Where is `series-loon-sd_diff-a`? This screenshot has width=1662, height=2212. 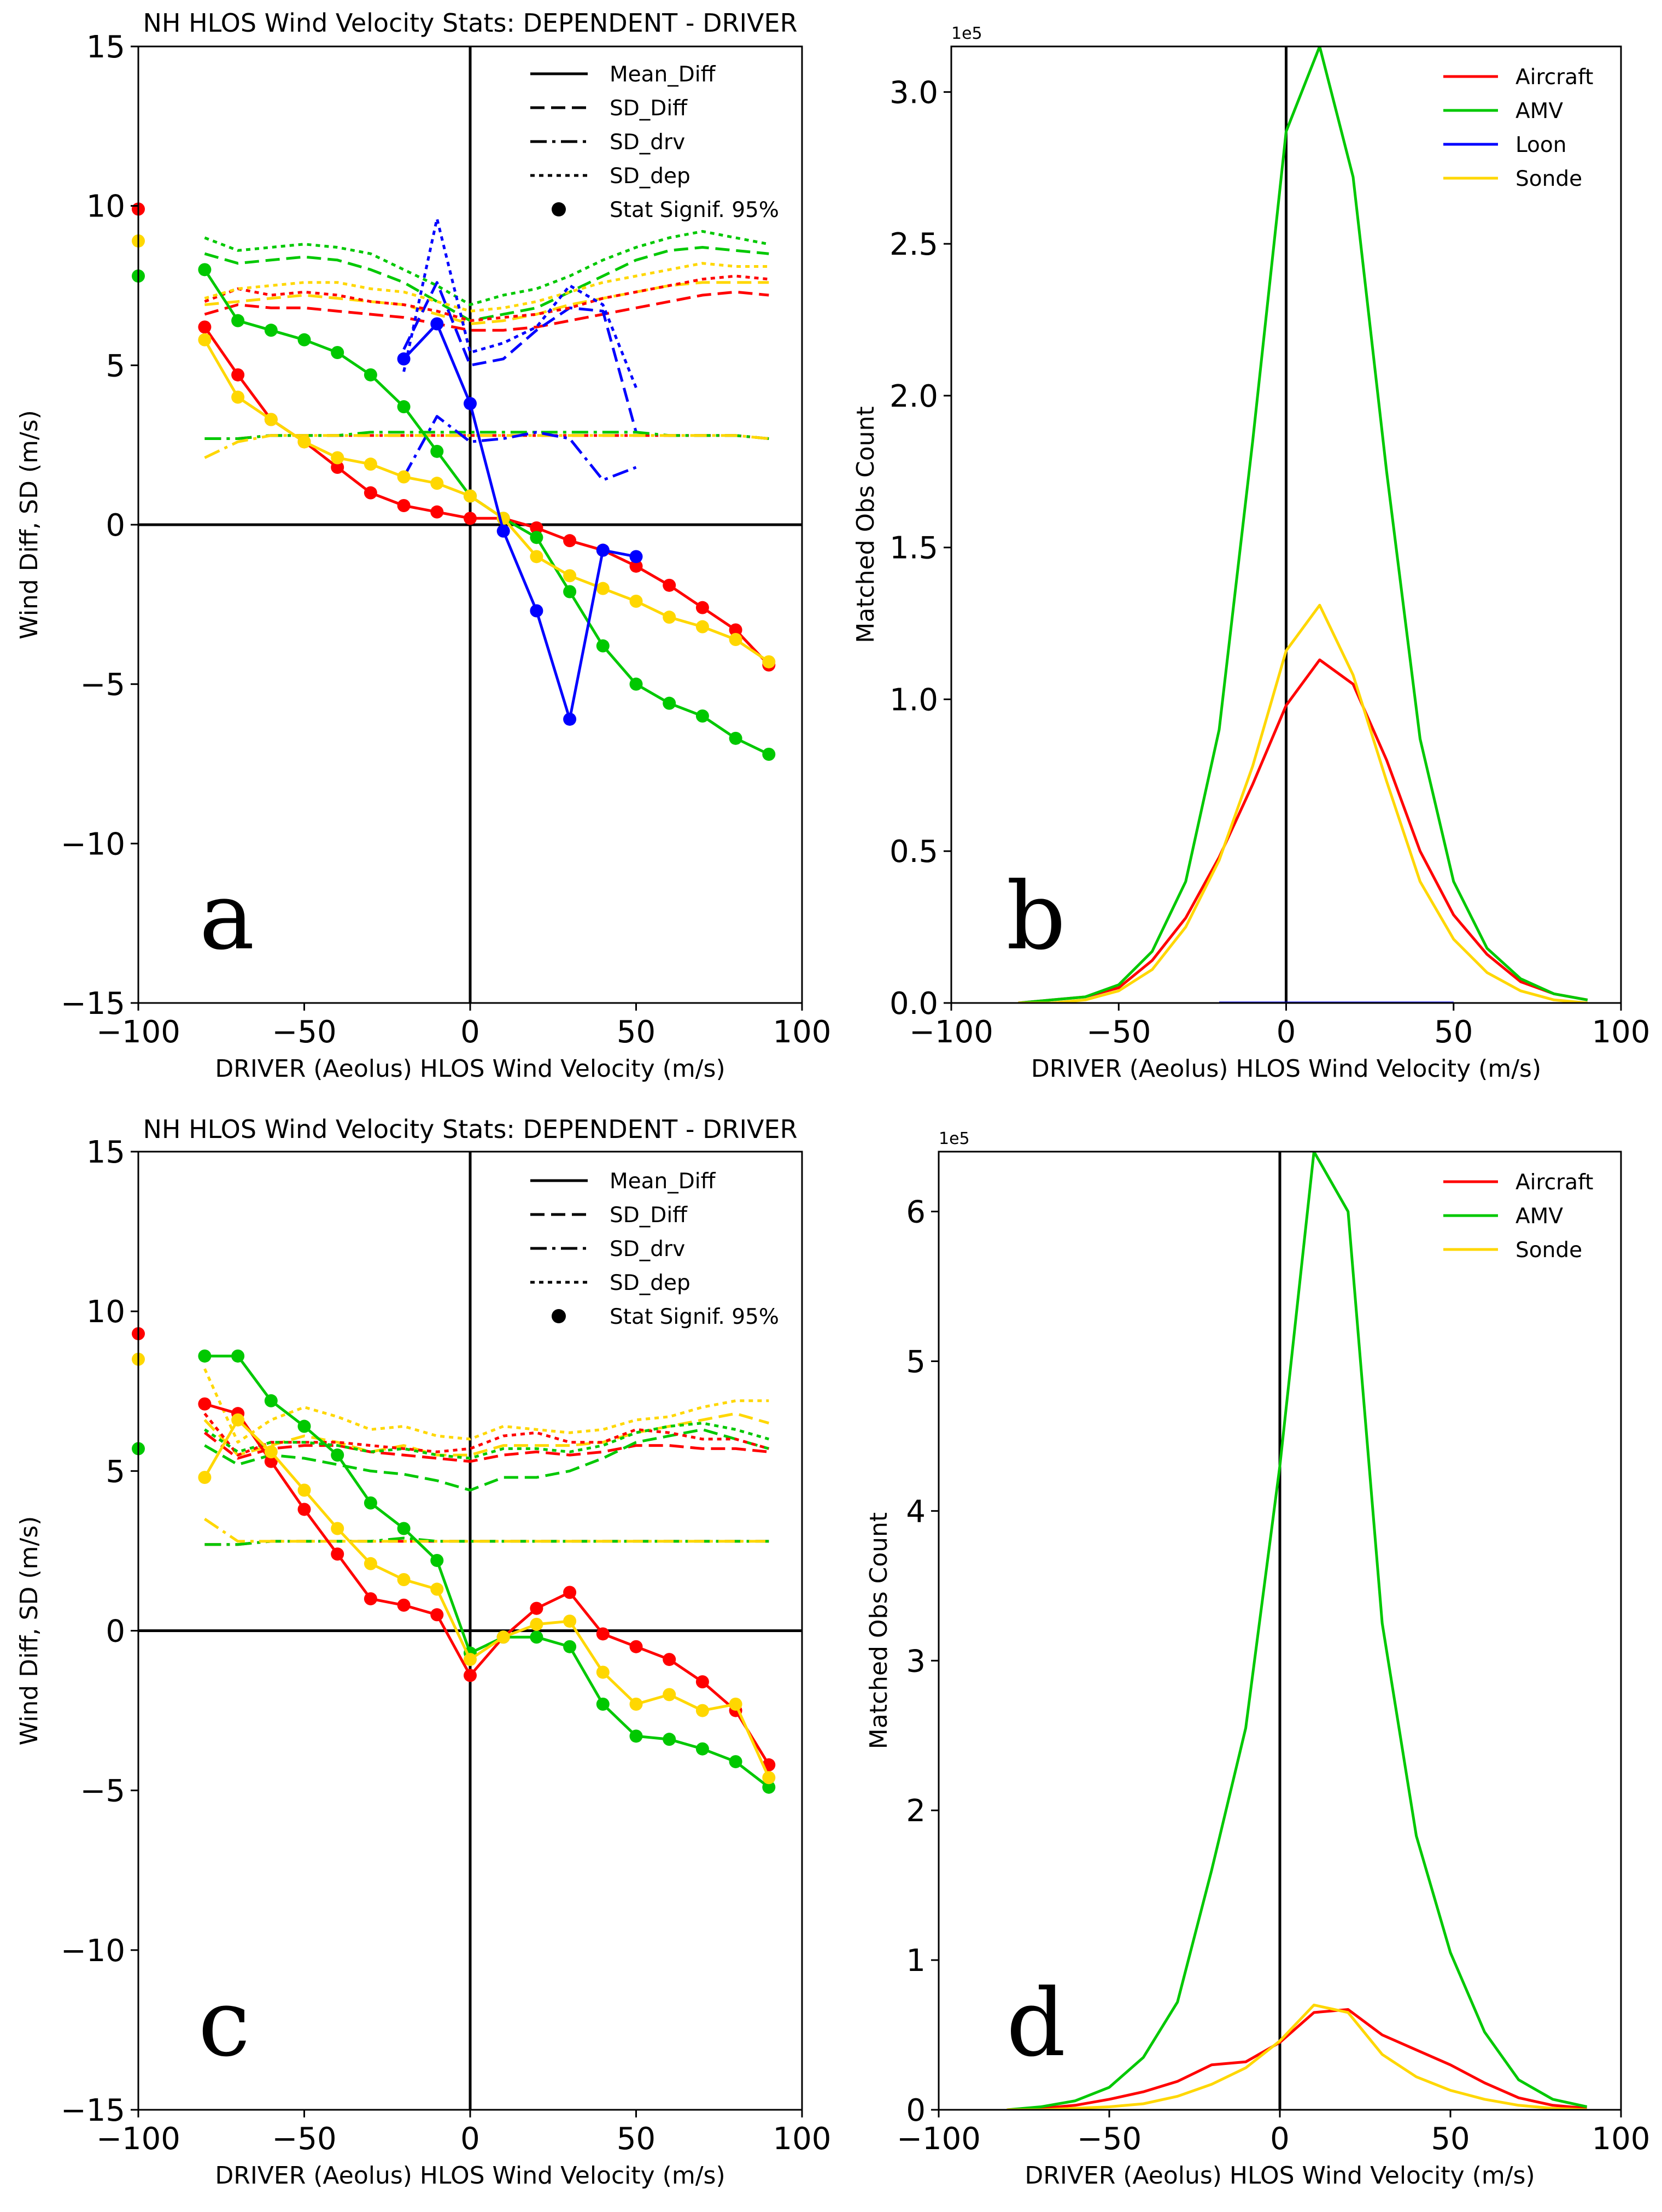
series-loon-sd_diff-a is located at coordinates (519, 357).